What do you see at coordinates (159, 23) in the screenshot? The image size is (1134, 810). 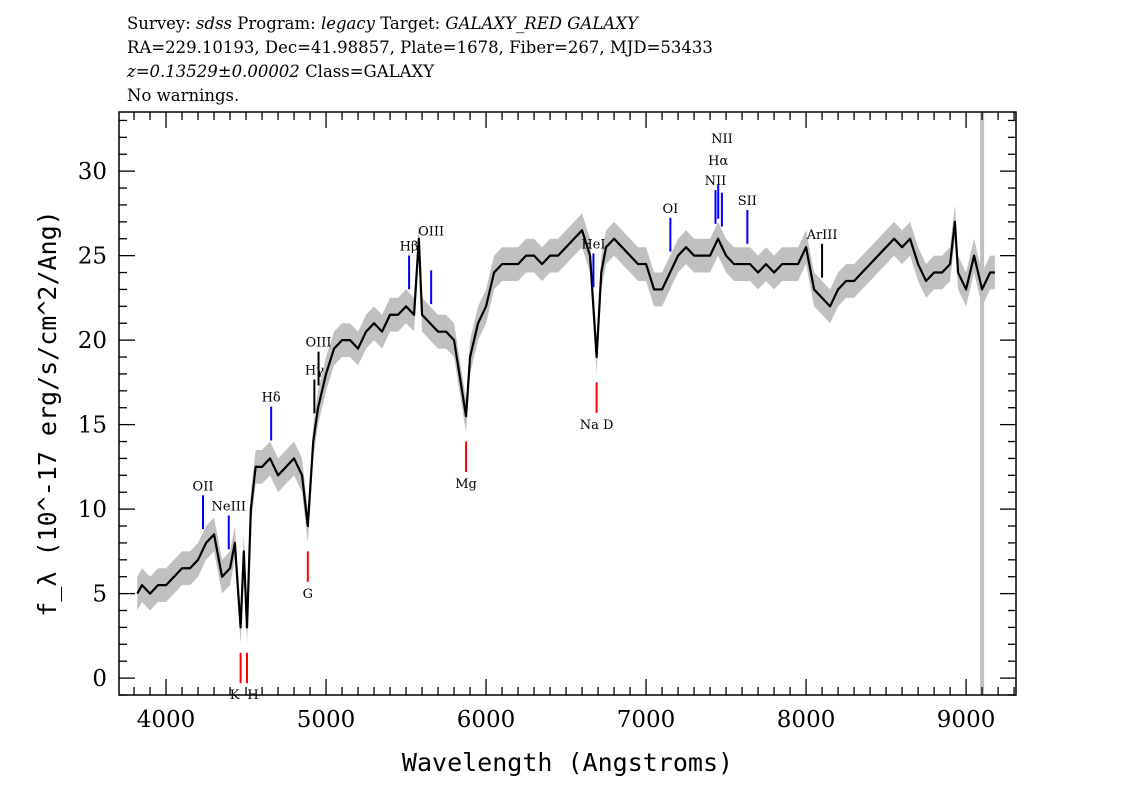 I see `survey-label: Survey:` at bounding box center [159, 23].